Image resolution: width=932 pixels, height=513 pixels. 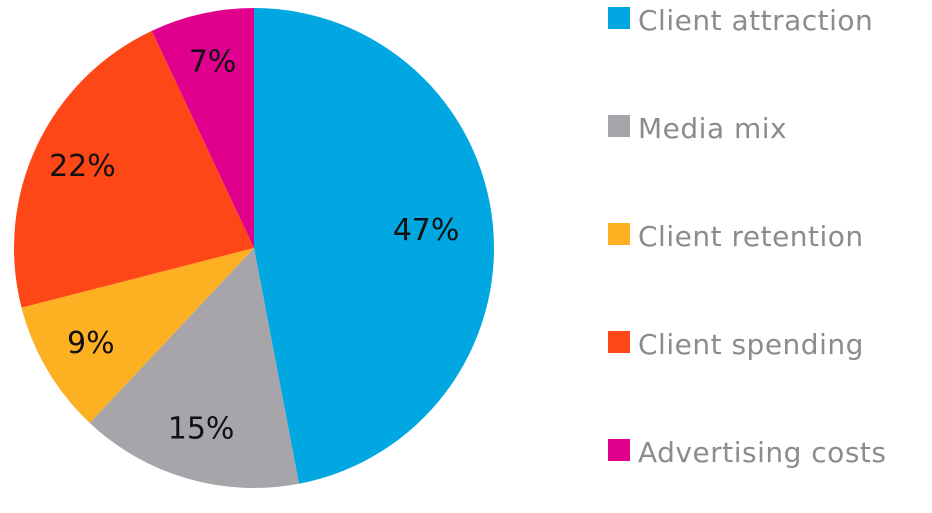 I want to click on legend-label: Client attraction, so click(x=756, y=20).